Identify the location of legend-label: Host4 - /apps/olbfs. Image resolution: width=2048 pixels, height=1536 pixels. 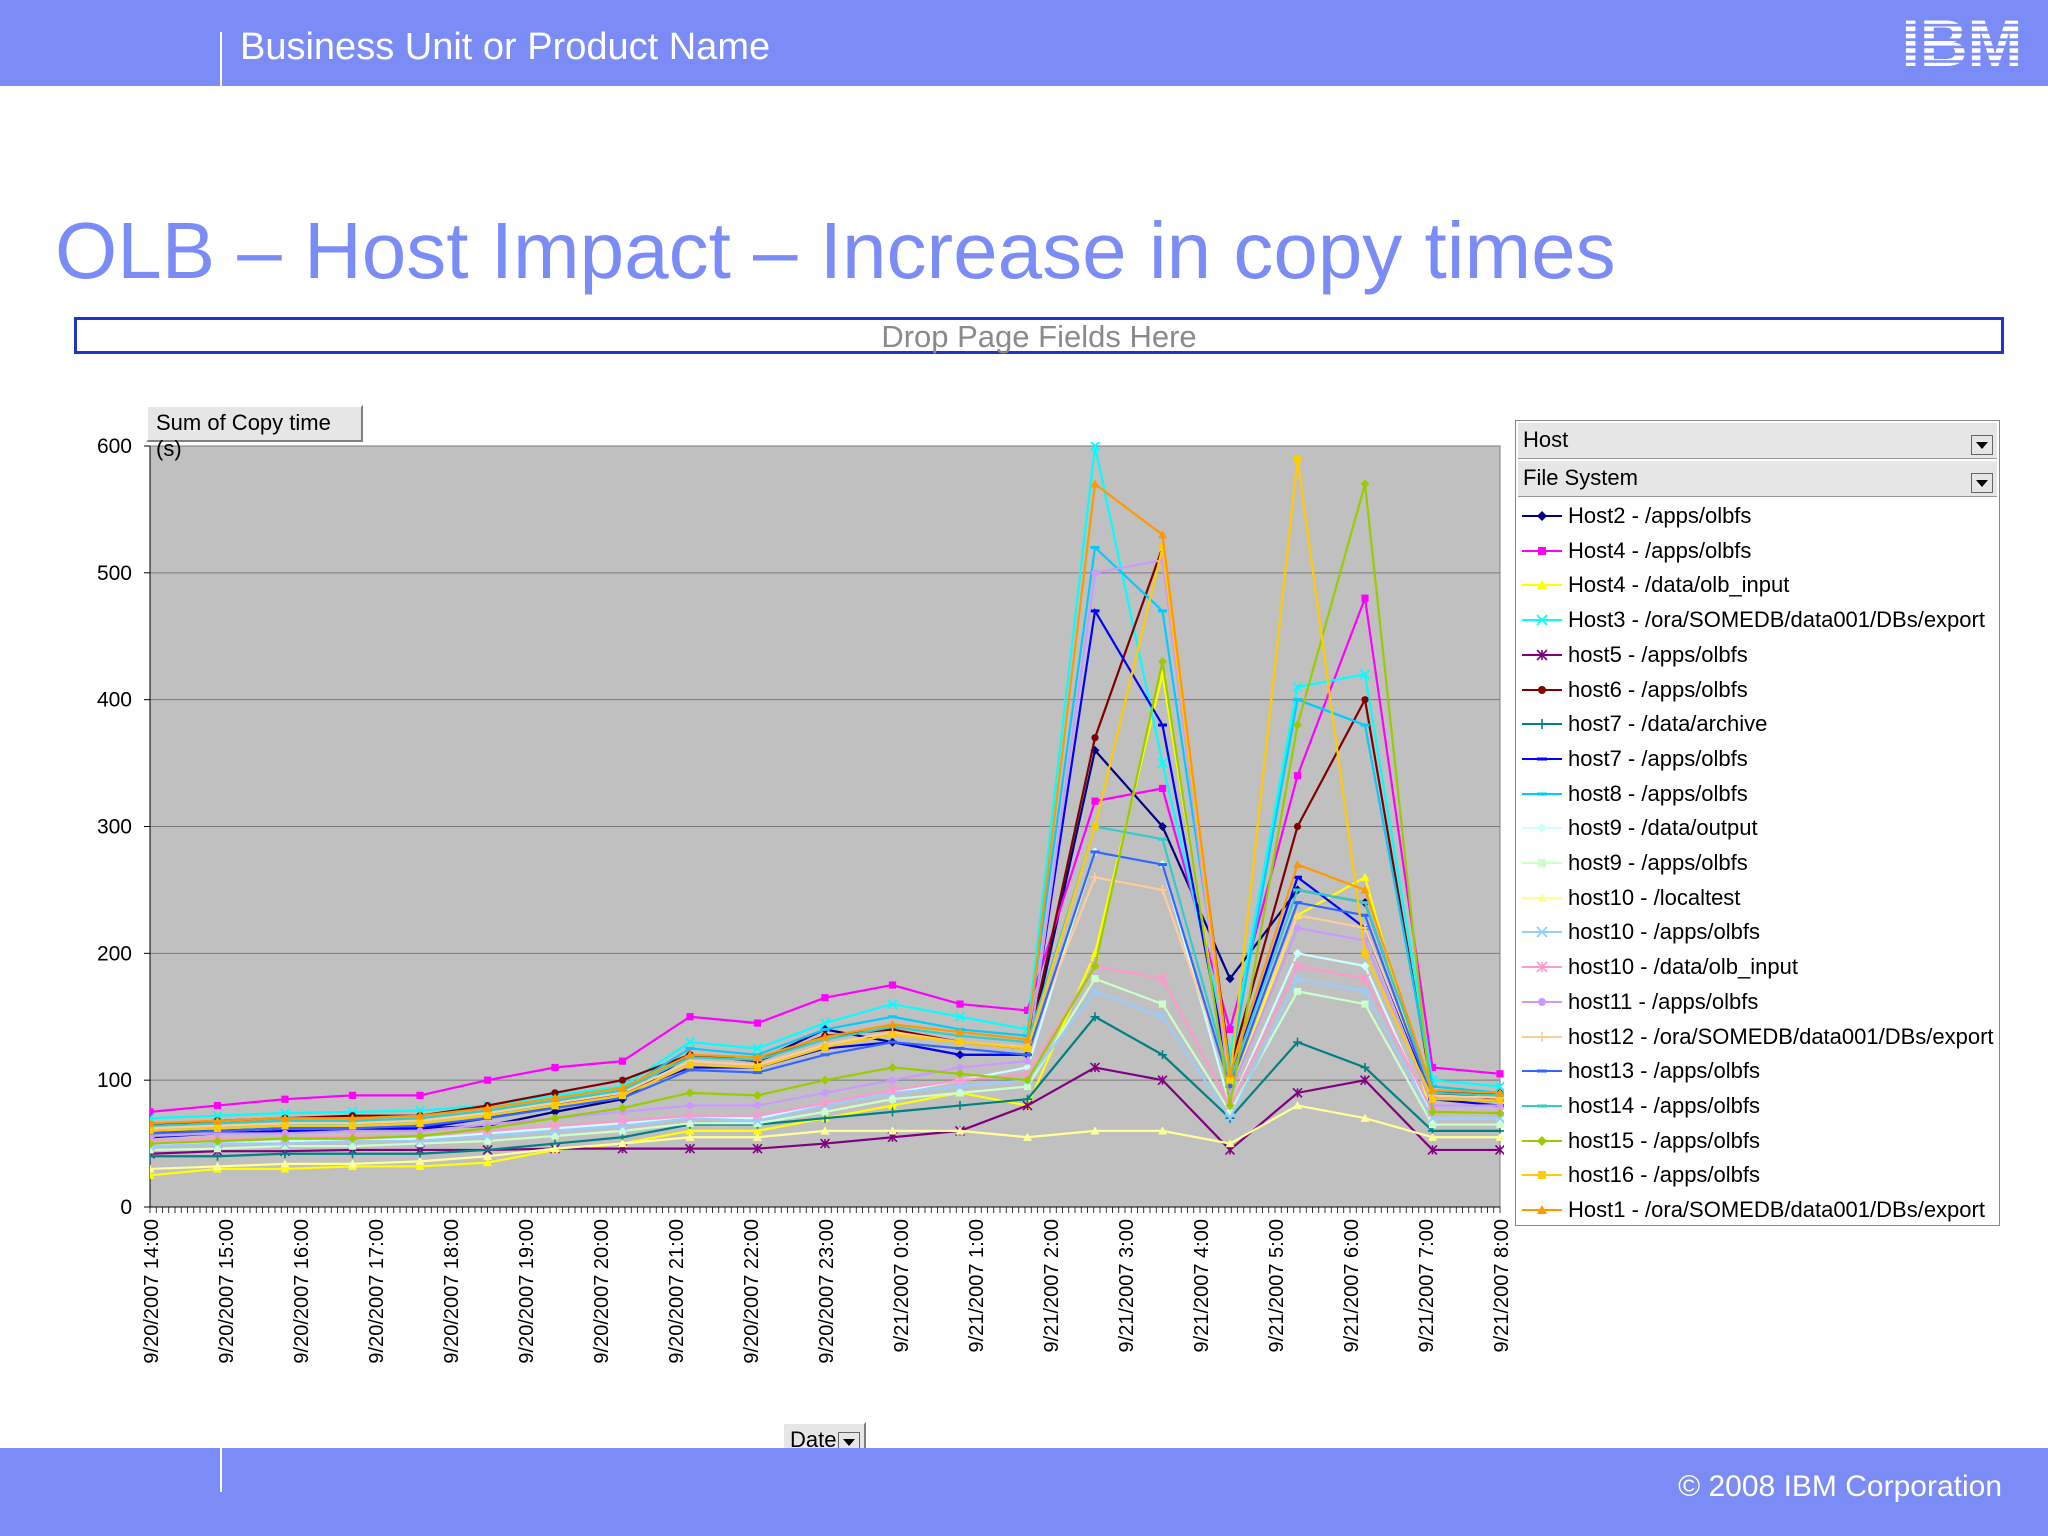
(1660, 550).